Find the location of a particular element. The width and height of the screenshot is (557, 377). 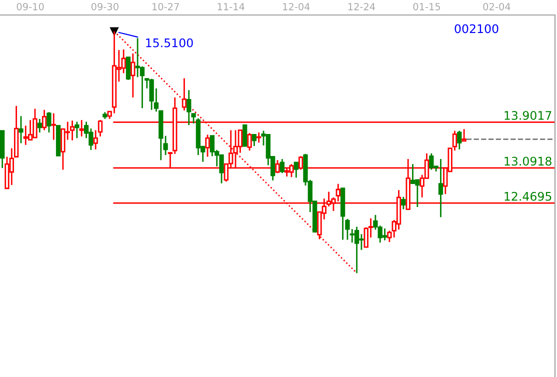

x-tick-label: 09-30 is located at coordinates (104, 6).